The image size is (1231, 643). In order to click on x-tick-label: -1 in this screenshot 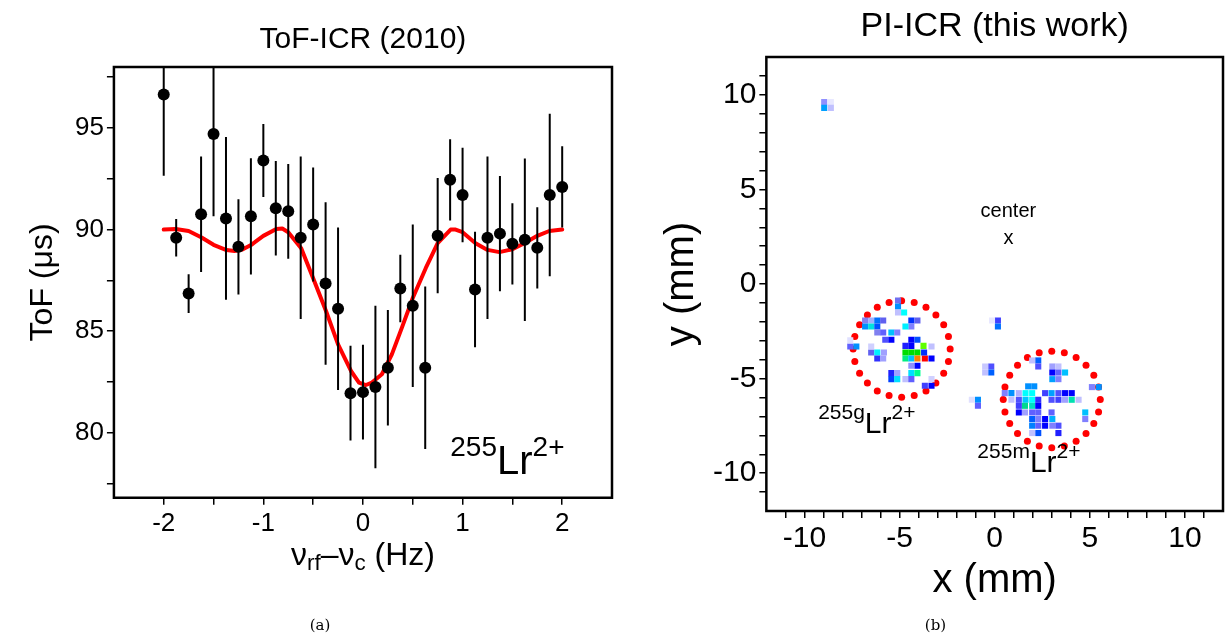, I will do `click(263, 521)`.